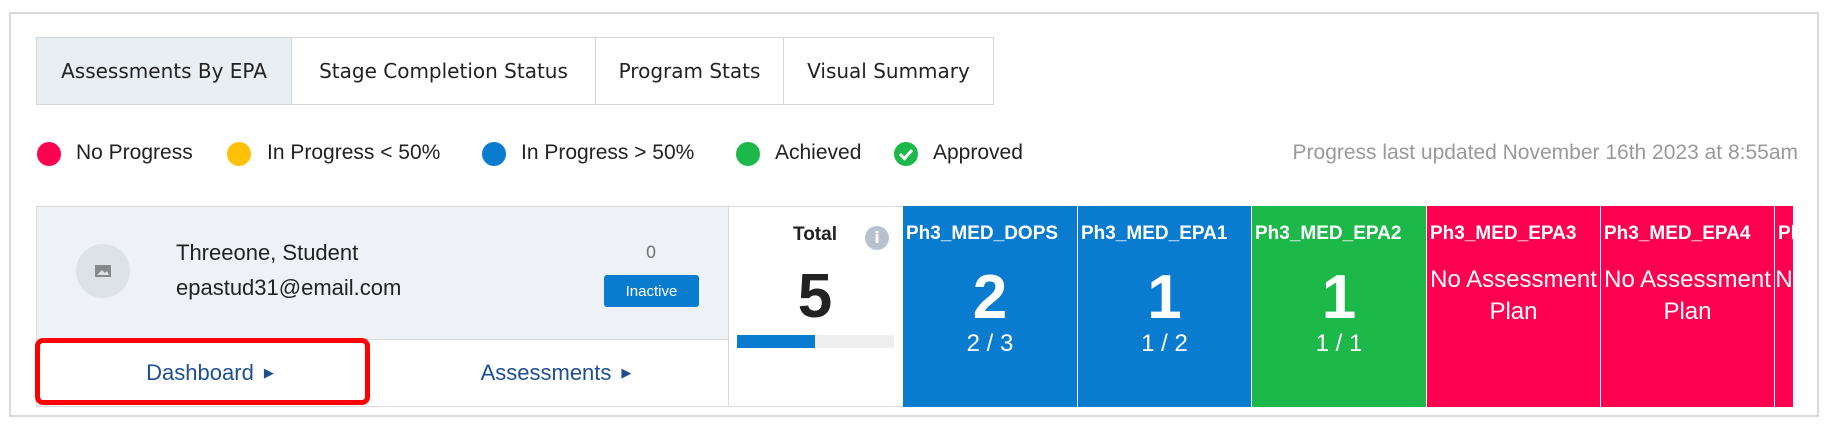 The image size is (1827, 428). Describe the element at coordinates (990, 297) in the screenshot. I see `epa-count: 2` at that location.